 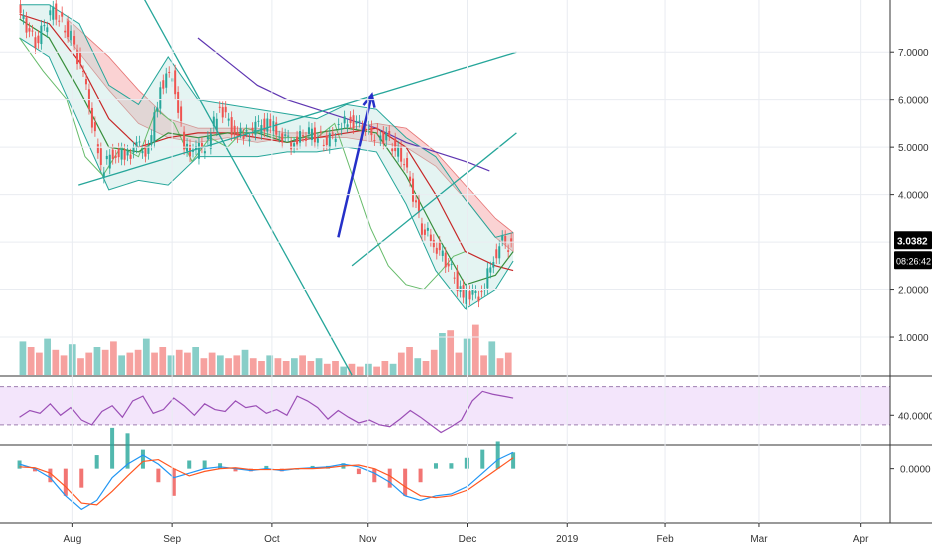 What do you see at coordinates (434, 199) in the screenshot?
I see `trendline-lower-rising` at bounding box center [434, 199].